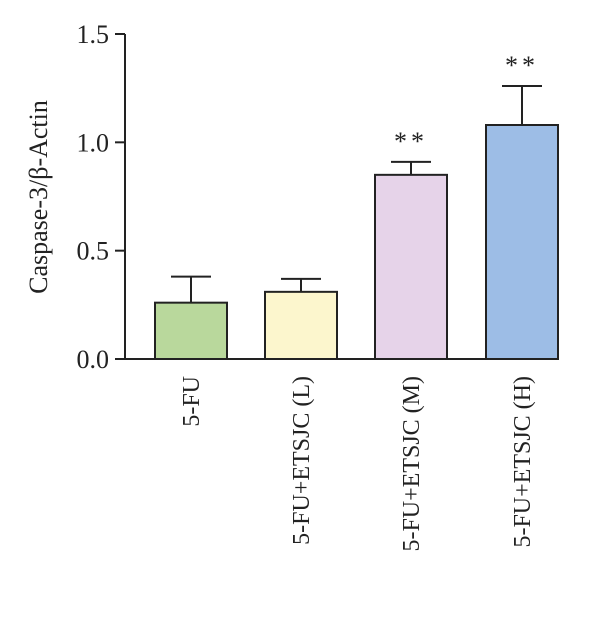  What do you see at coordinates (93, 359) in the screenshot?
I see `y-tick-label: 0.0` at bounding box center [93, 359].